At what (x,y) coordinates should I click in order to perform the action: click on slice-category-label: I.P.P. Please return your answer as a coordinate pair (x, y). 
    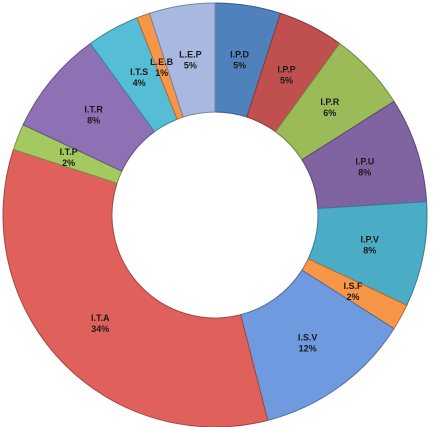
    Looking at the image, I should click on (286, 70).